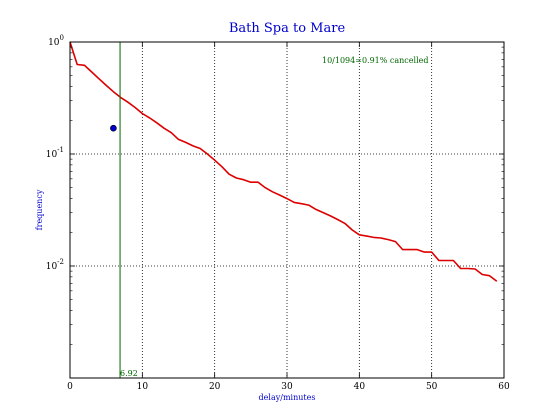 This screenshot has height=420, width=560. What do you see at coordinates (115, 210) in the screenshot?
I see `marker-layer` at bounding box center [115, 210].